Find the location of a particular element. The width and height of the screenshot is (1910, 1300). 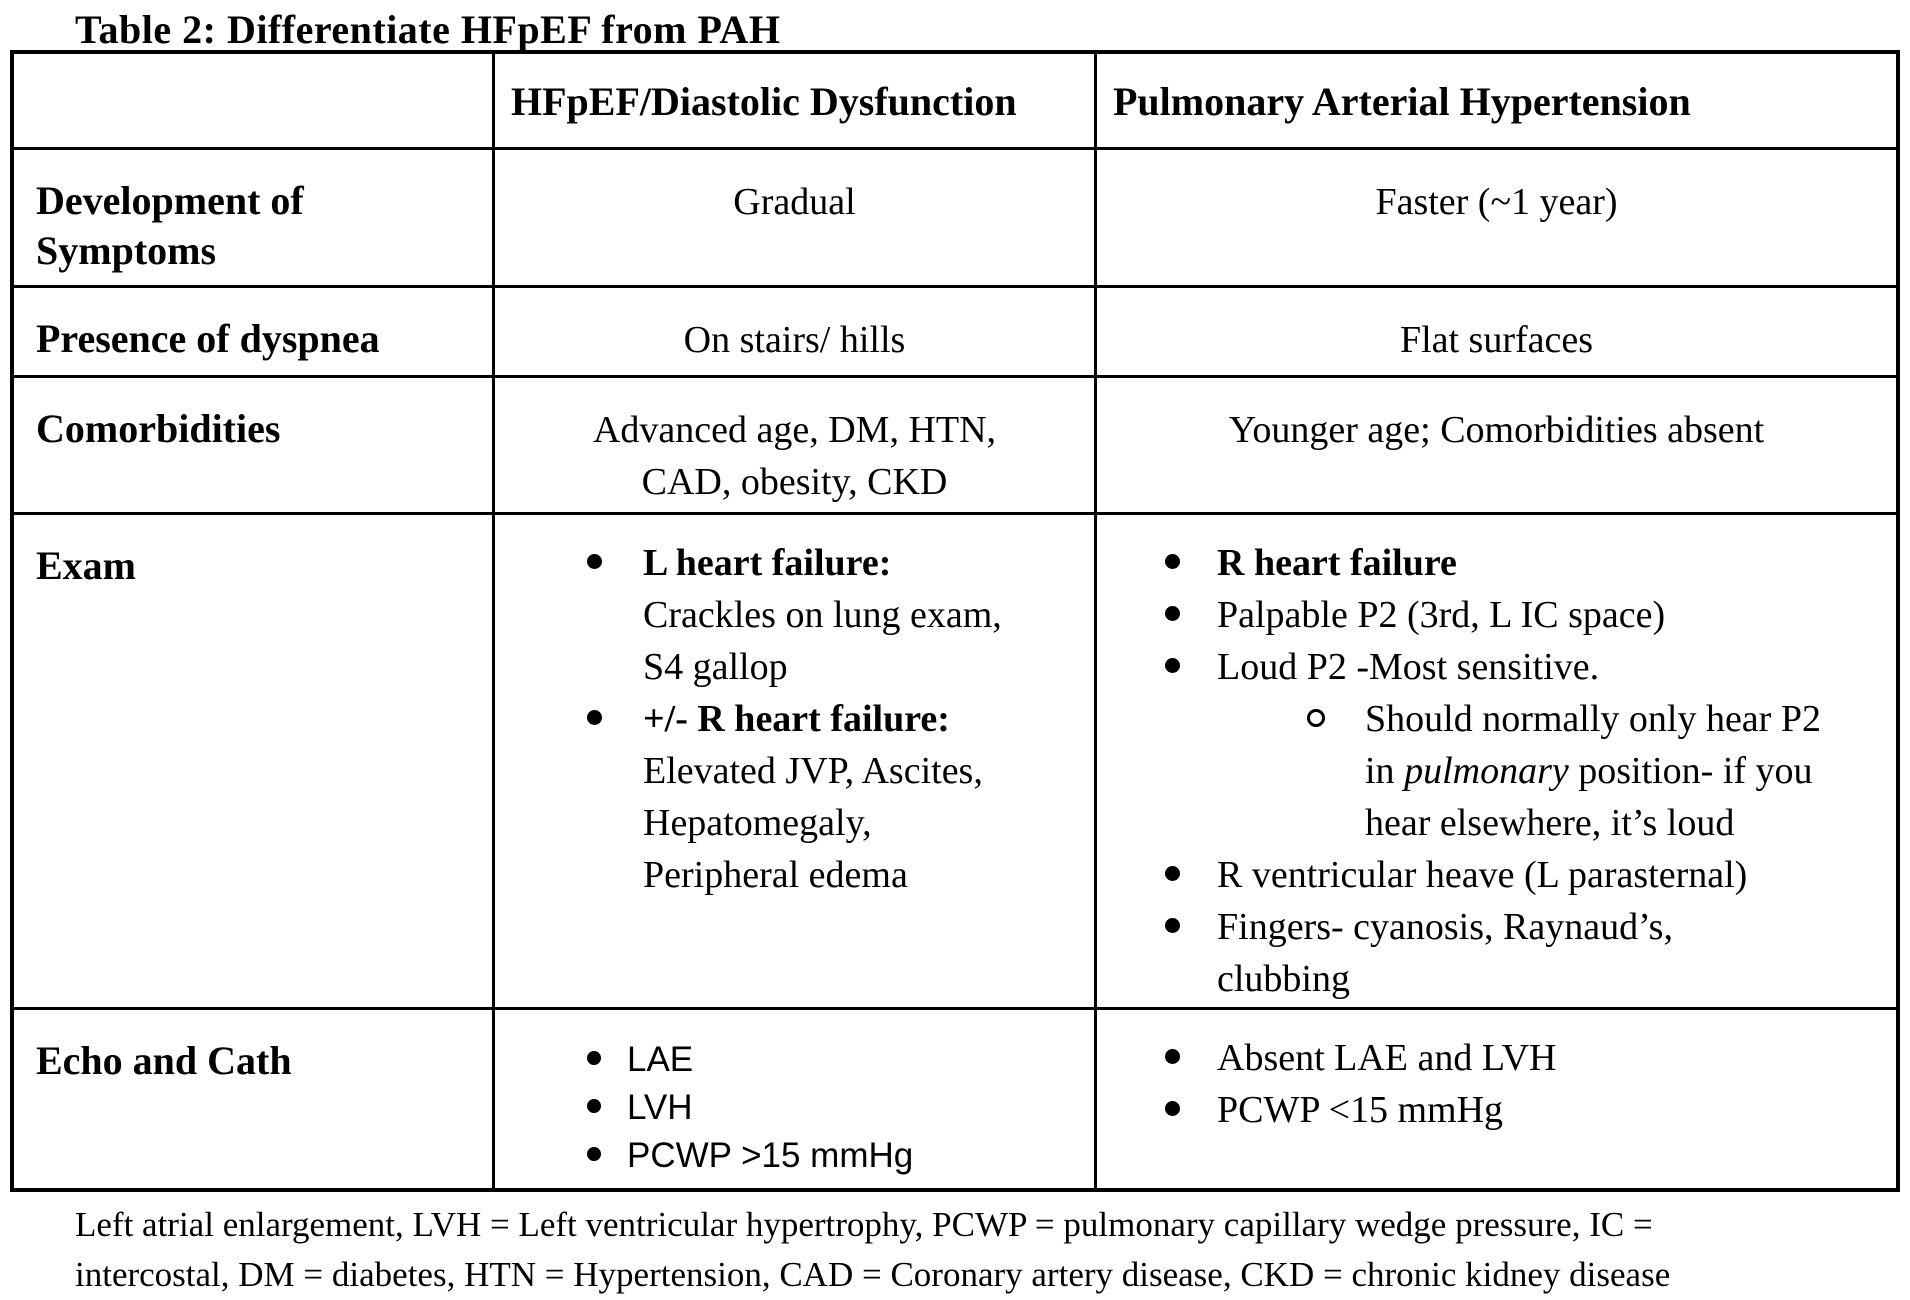

header-pah: Pulmonary Arterial Hypertension is located at coordinates (1495, 100).